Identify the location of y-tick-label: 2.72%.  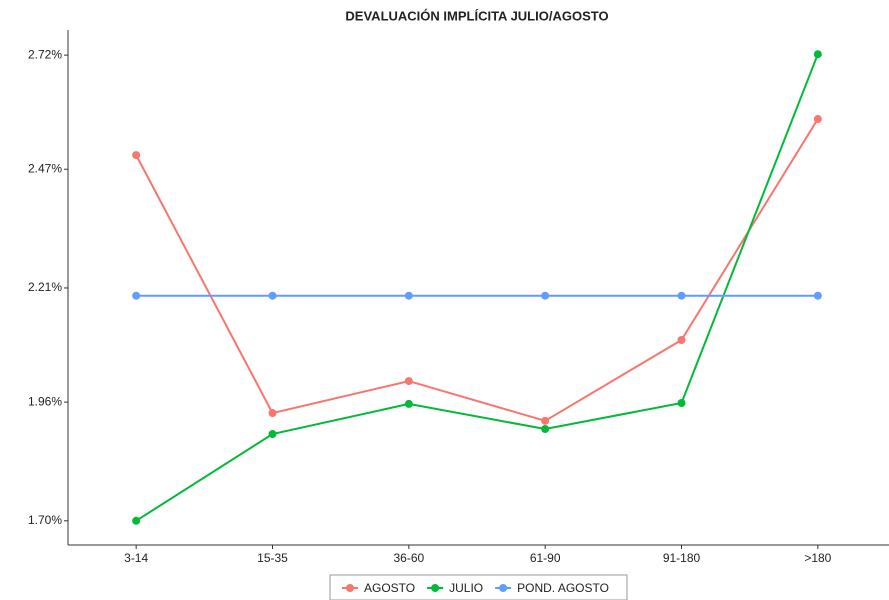
(45, 54).